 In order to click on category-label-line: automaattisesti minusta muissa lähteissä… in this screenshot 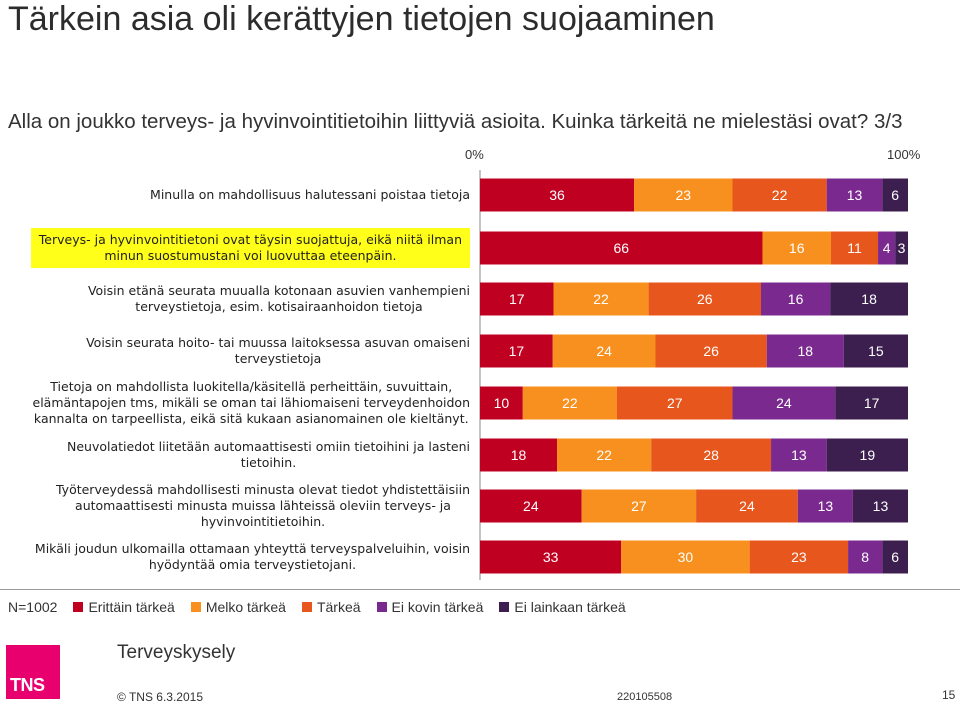, I will do `click(263, 505)`.